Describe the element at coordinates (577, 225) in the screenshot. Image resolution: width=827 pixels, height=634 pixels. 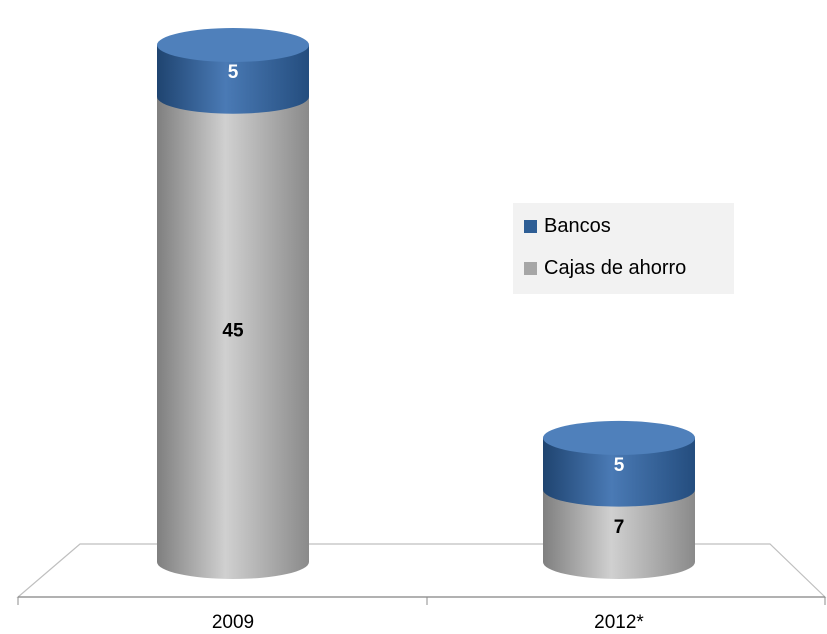
I see `legend-label-bancos: Bancos` at that location.